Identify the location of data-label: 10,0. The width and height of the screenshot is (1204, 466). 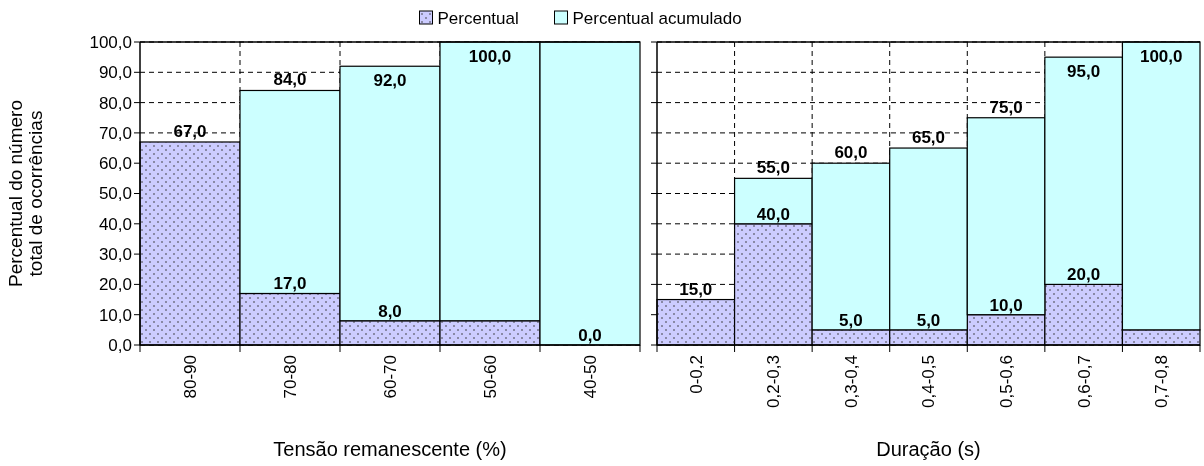
(1006, 305).